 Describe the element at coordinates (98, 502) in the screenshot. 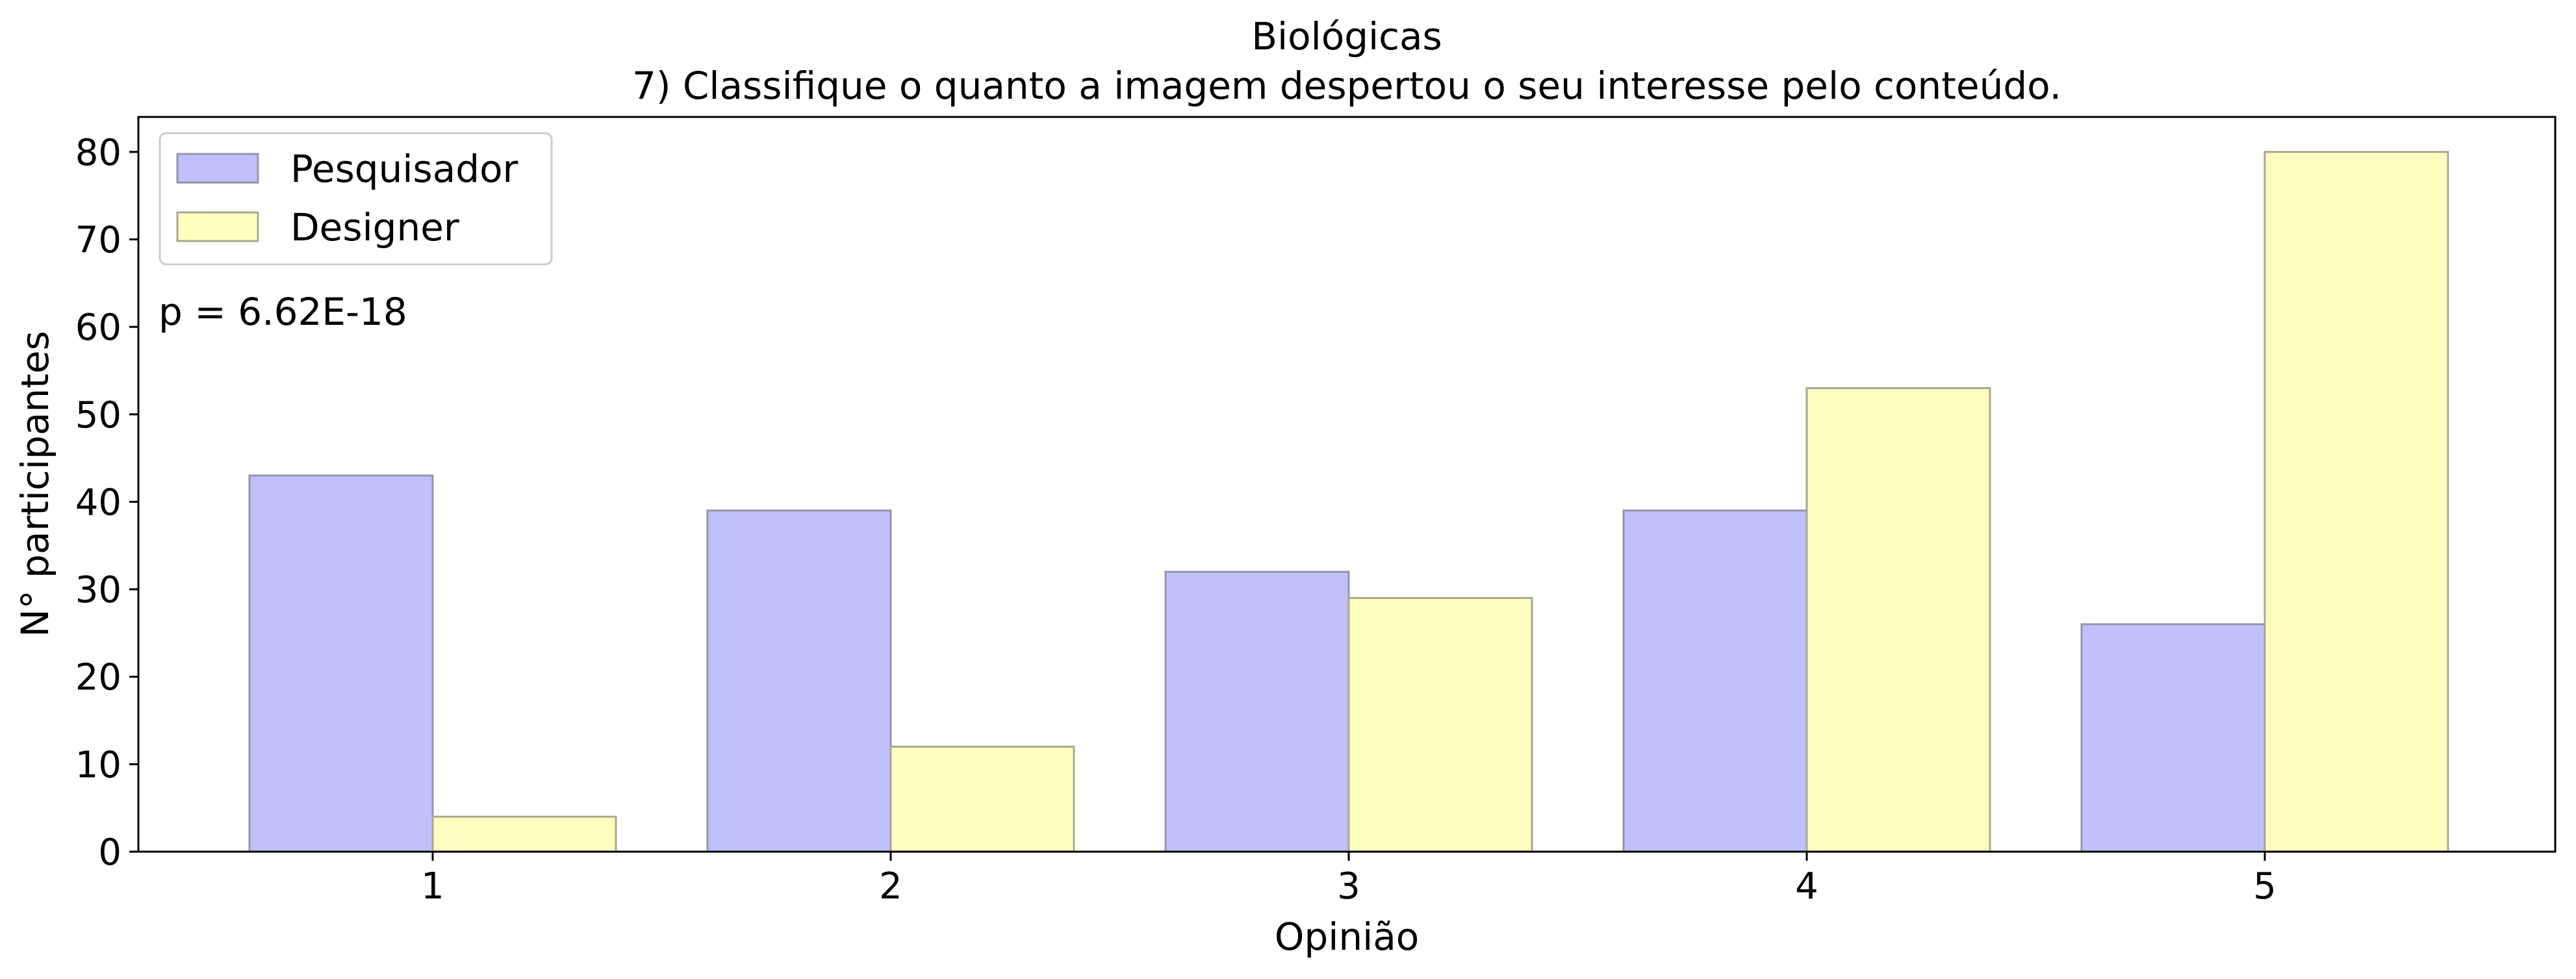

I see `y-tick-label: 40` at that location.